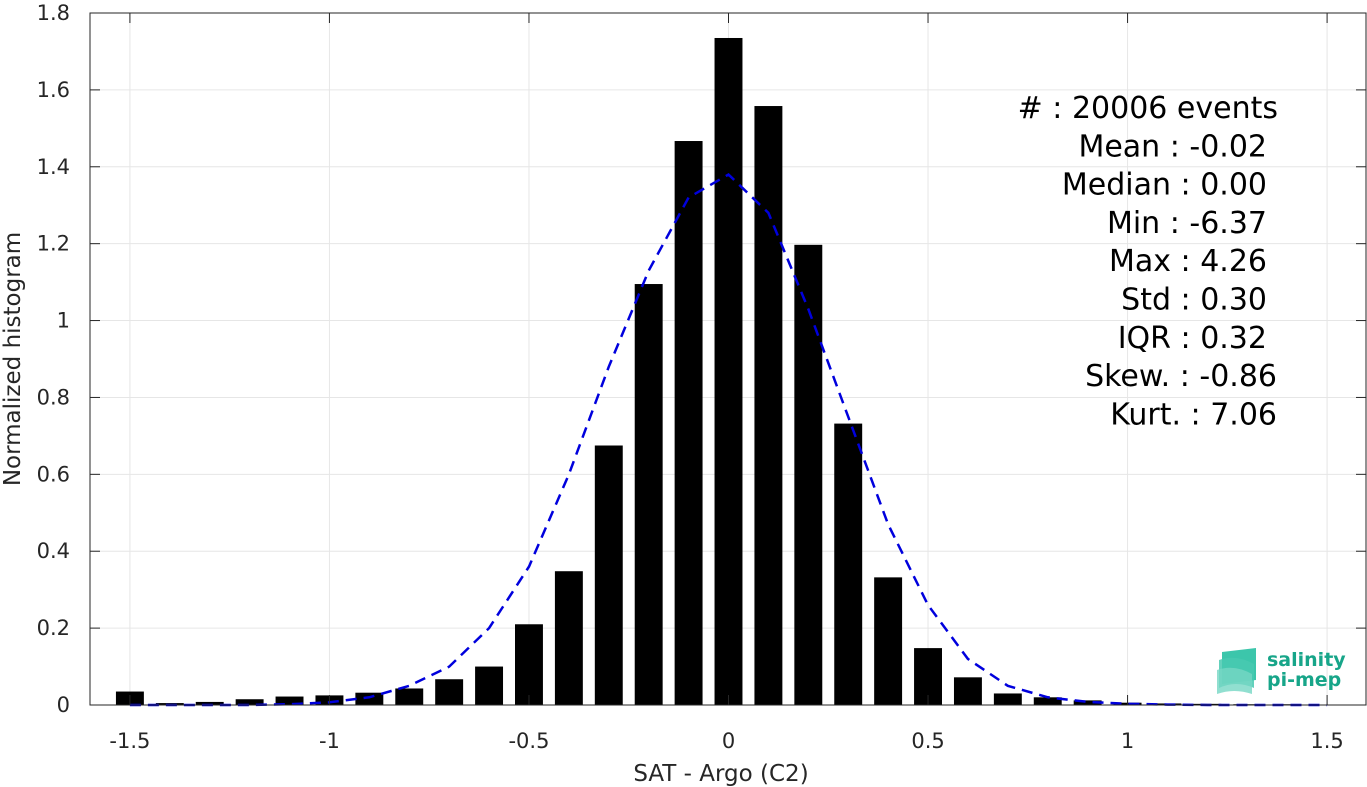  I want to click on y-tick-label: 0.4, so click(53, 551).